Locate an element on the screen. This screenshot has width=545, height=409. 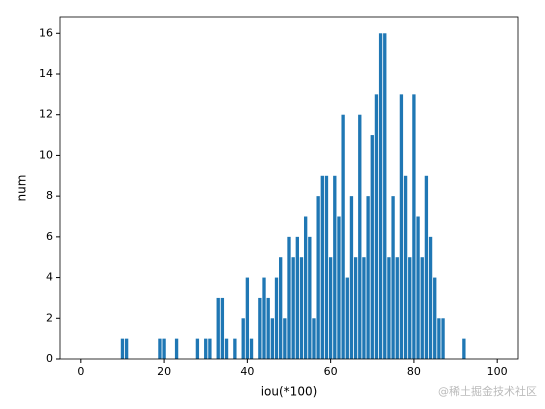
y-tick-label: 2 is located at coordinates (49, 317).